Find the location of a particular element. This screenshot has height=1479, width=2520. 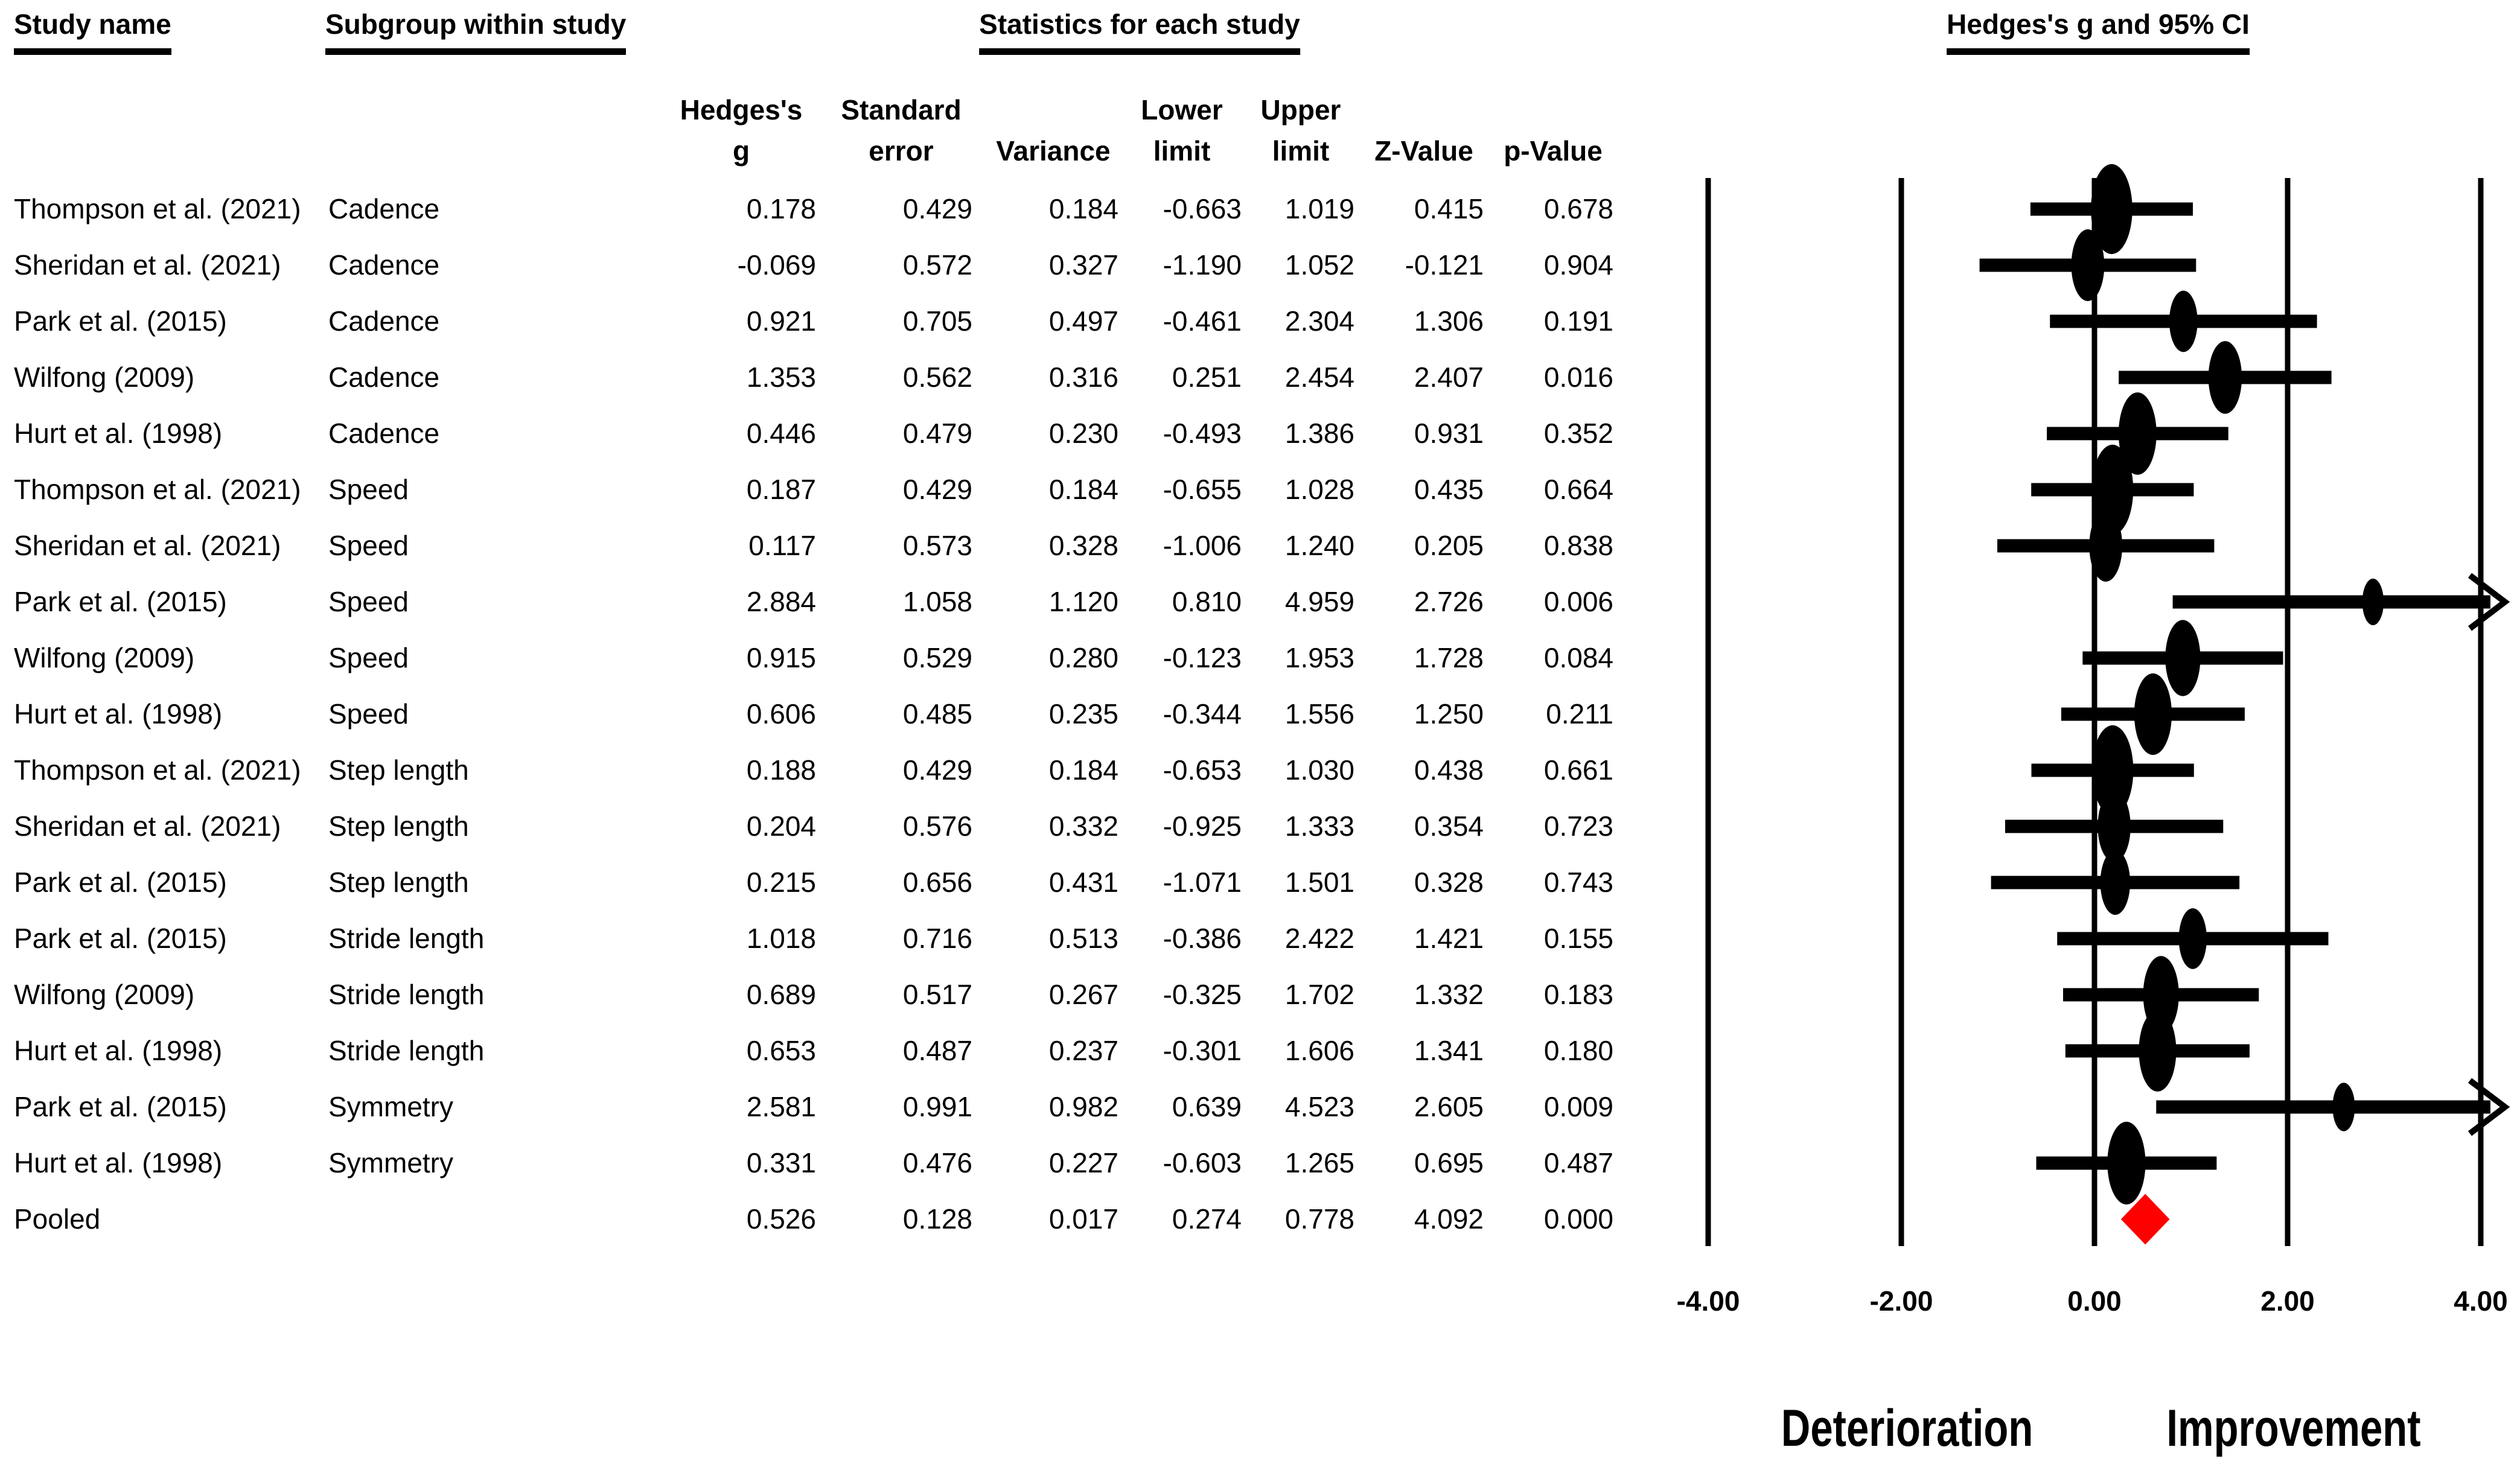

variance-cell: 0.227 is located at coordinates (1083, 1162).